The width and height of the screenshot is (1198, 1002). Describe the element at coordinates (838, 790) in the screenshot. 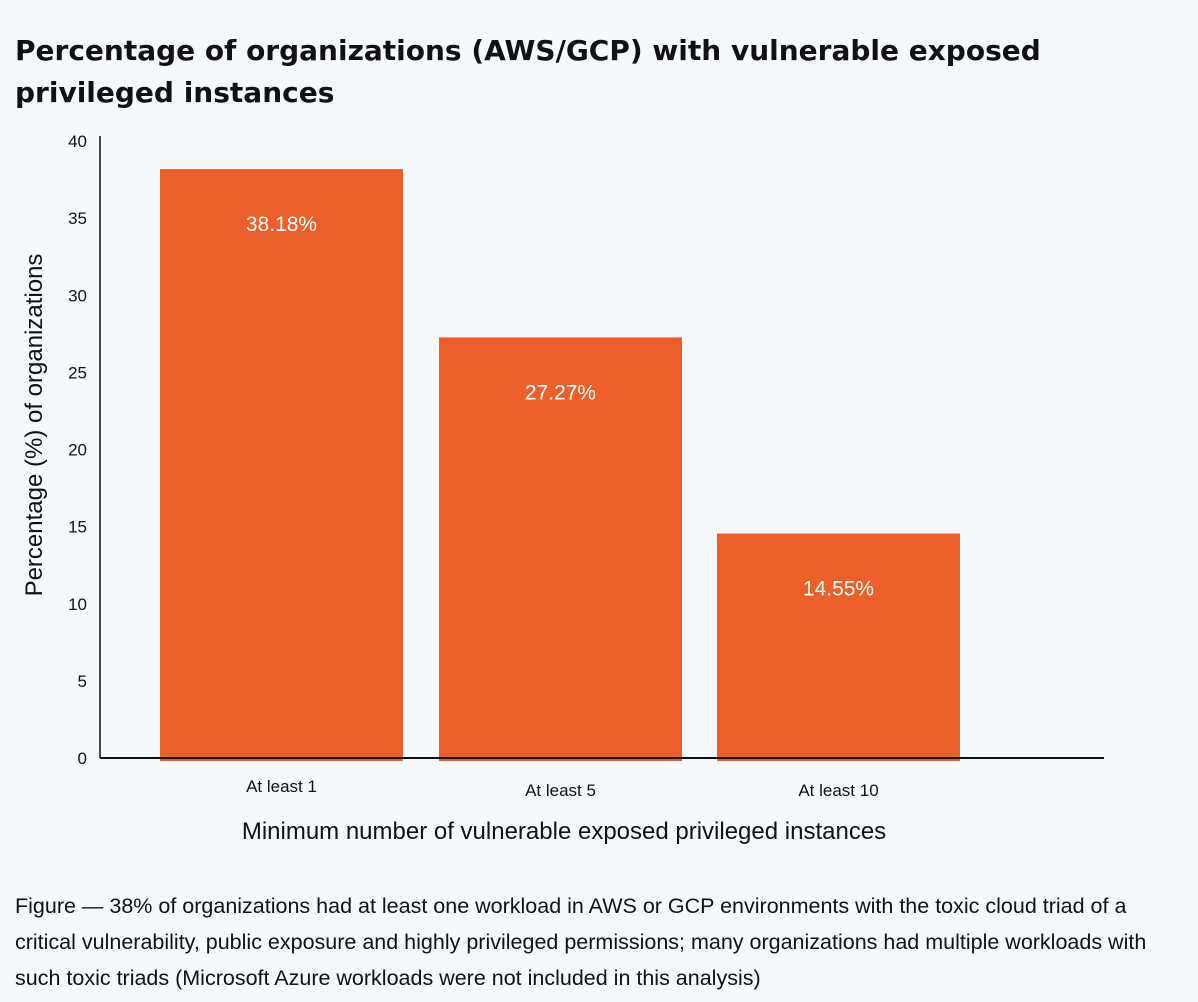

I see `x-category-label: At least 10` at that location.